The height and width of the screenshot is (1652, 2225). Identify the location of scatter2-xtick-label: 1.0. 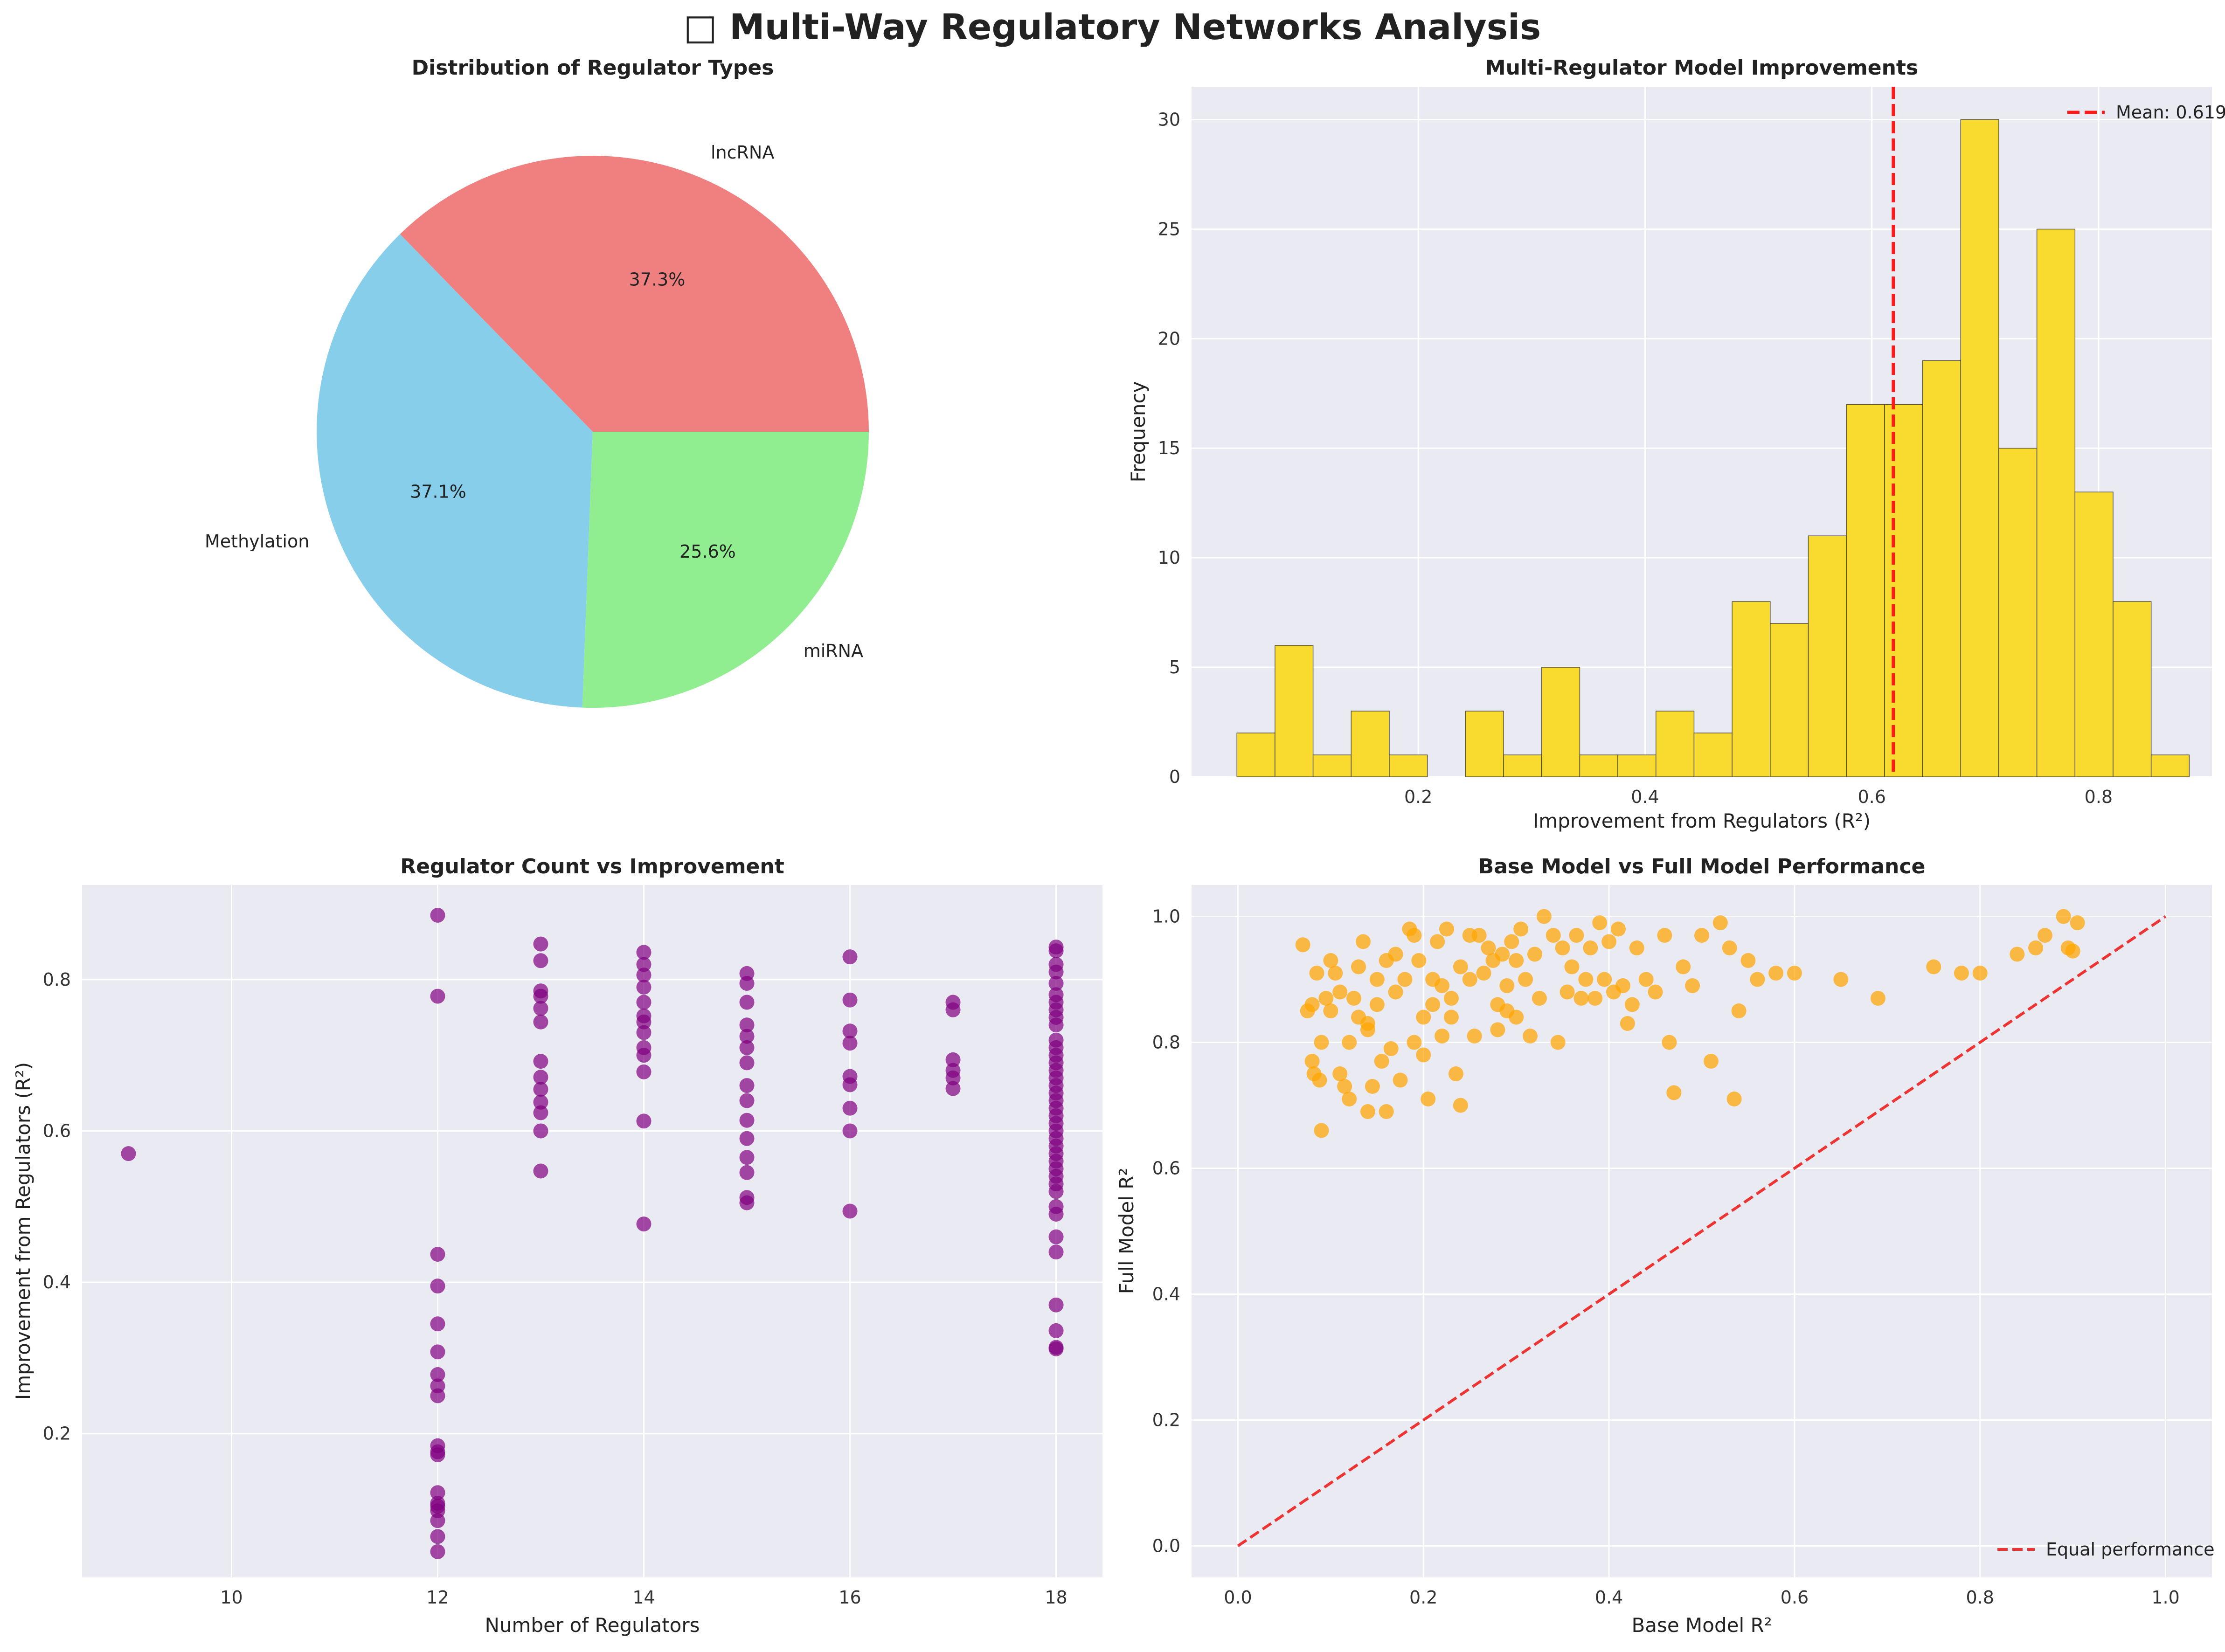
(2165, 1597).